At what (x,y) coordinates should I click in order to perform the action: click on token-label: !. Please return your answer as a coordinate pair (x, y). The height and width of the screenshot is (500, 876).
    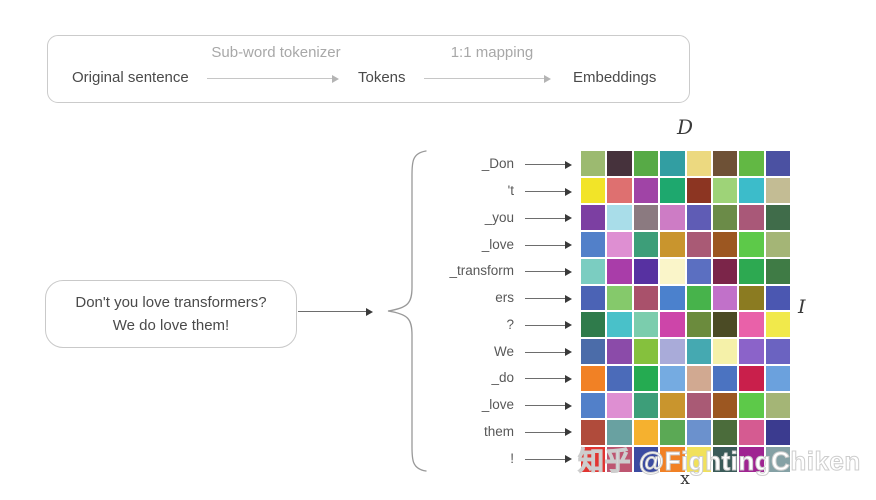
    Looking at the image, I should click on (512, 458).